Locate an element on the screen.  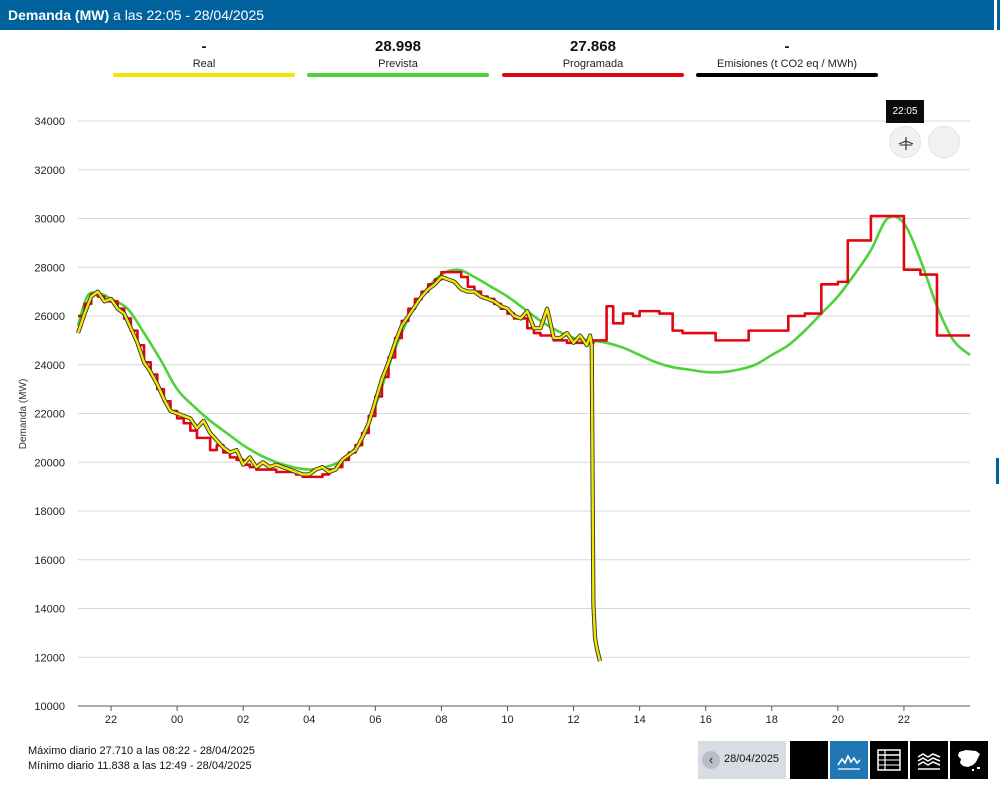
x-tick-label: 12 is located at coordinates (573, 720).